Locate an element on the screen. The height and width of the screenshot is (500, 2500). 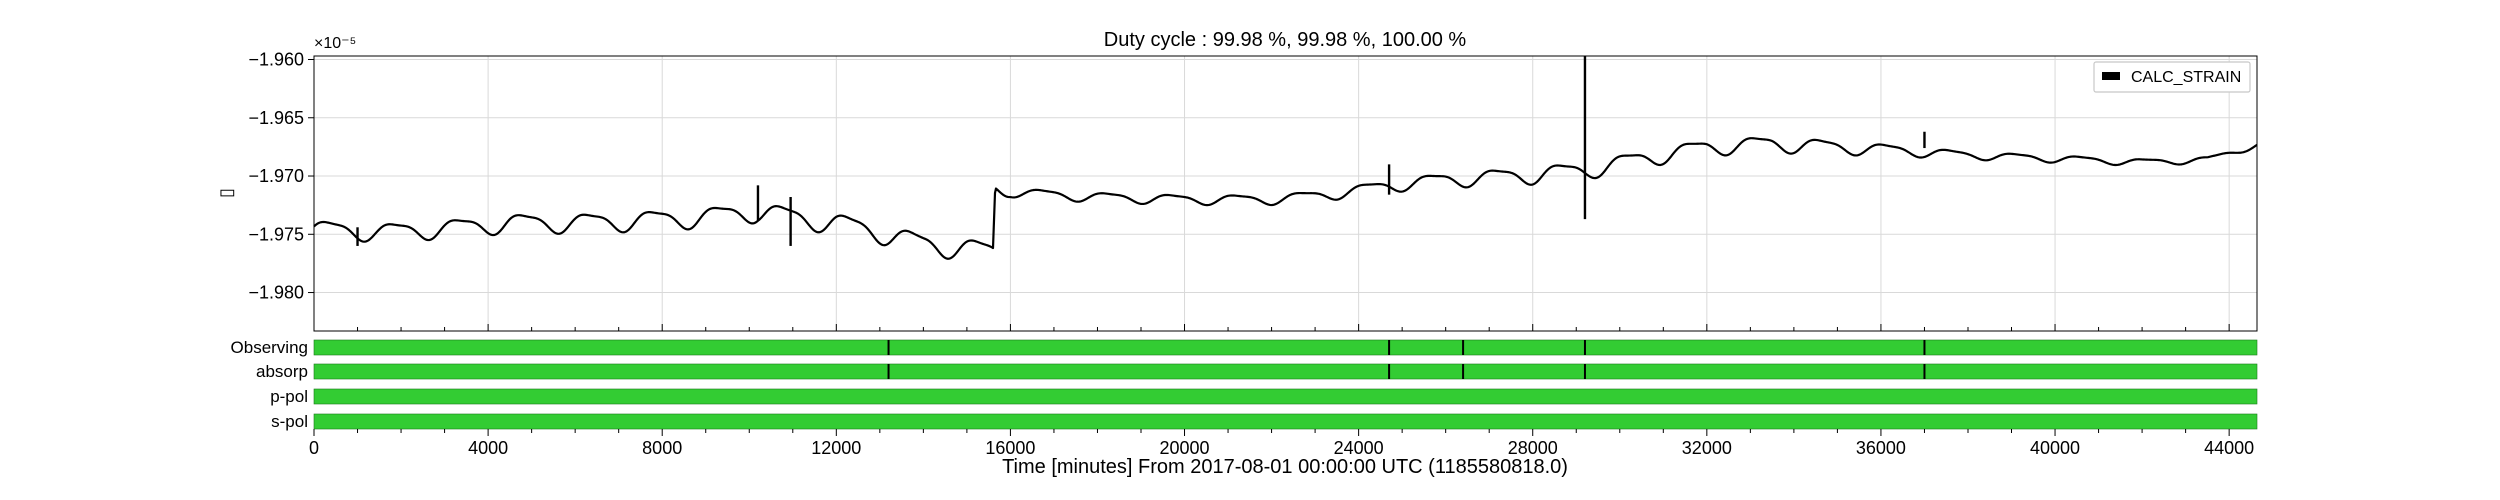
segment-row-label: absorp is located at coordinates (282, 371).